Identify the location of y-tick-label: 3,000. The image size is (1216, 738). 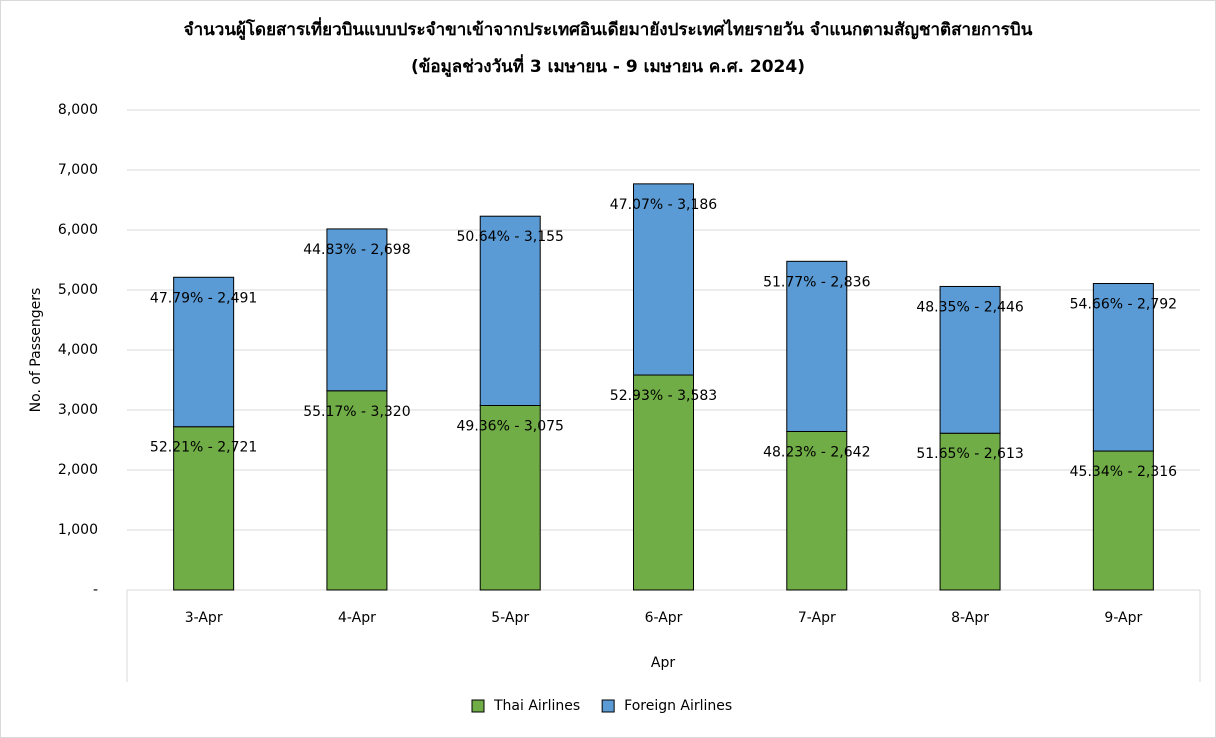
(78, 410).